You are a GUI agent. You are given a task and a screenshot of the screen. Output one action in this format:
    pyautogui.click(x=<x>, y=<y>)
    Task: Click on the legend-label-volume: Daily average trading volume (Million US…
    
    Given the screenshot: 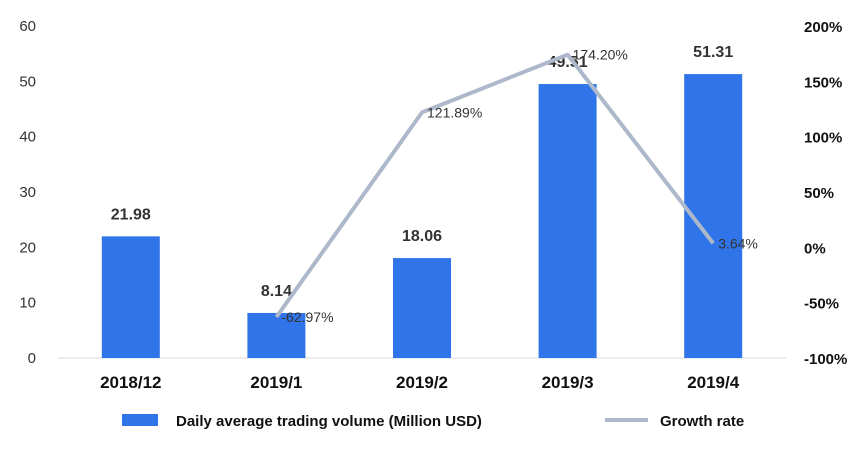 What is the action you would take?
    pyautogui.click(x=329, y=421)
    